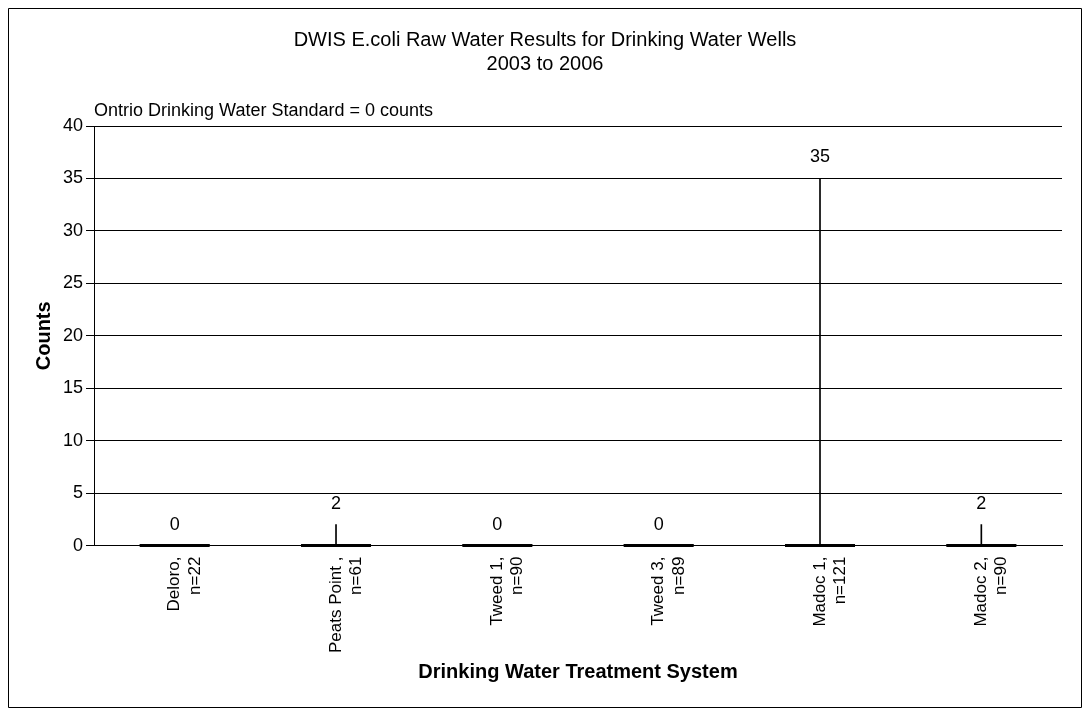 This screenshot has width=1090, height=717. Describe the element at coordinates (545, 50) in the screenshot. I see `chart-title: DWIS E.coli Raw Water Results for Drinking Water Wells 2003 to 2006` at that location.